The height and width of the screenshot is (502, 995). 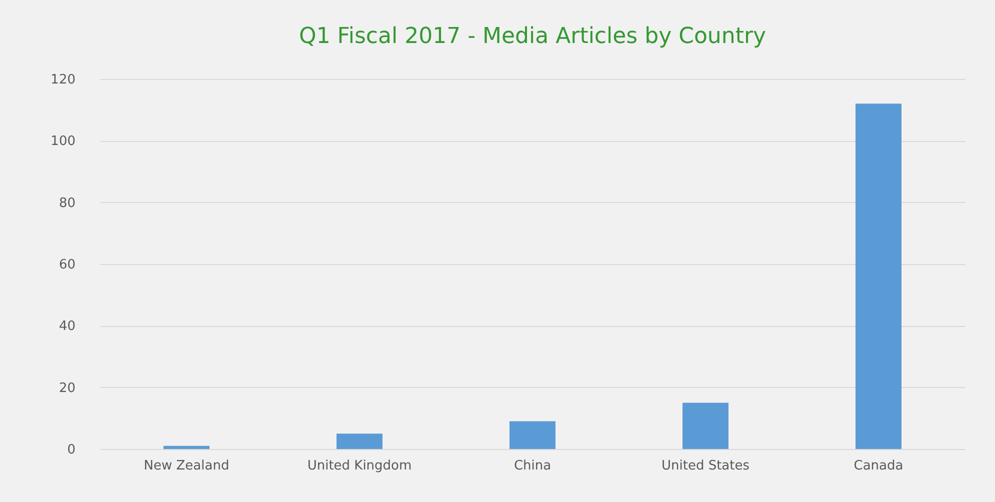 I want to click on y-tick-label: 120, so click(x=63, y=80).